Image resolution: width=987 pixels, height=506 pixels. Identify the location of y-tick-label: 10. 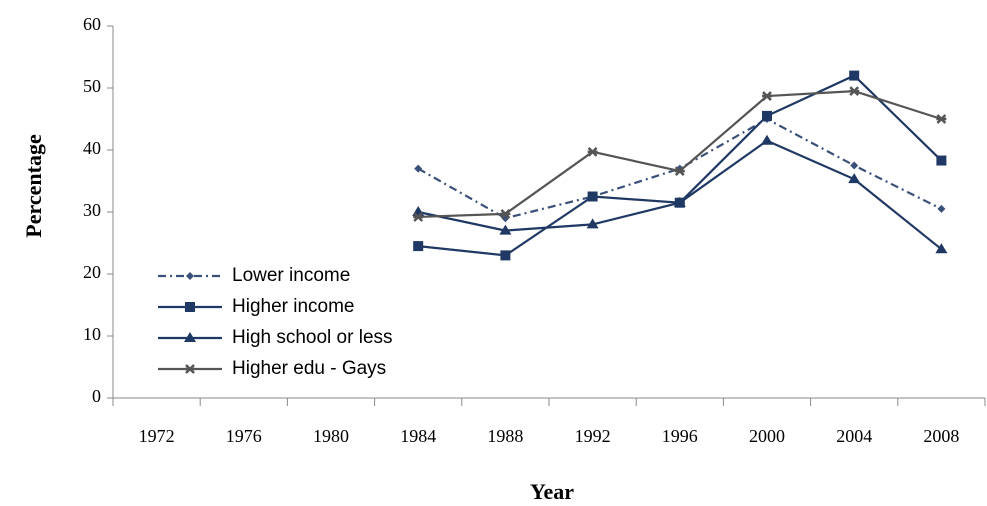
(92, 334).